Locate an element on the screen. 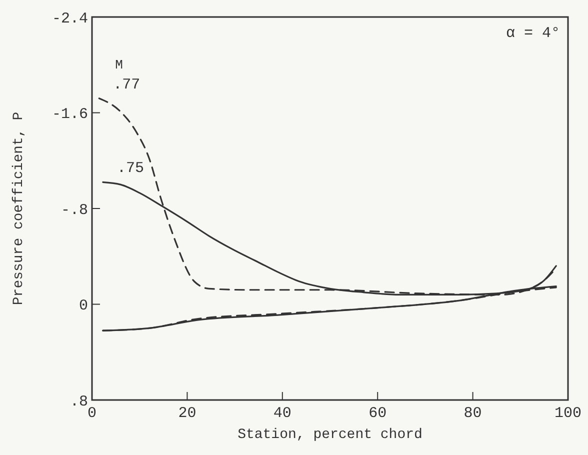 The width and height of the screenshot is (588, 455). x-axis-title: Station, percent chord is located at coordinates (330, 435).